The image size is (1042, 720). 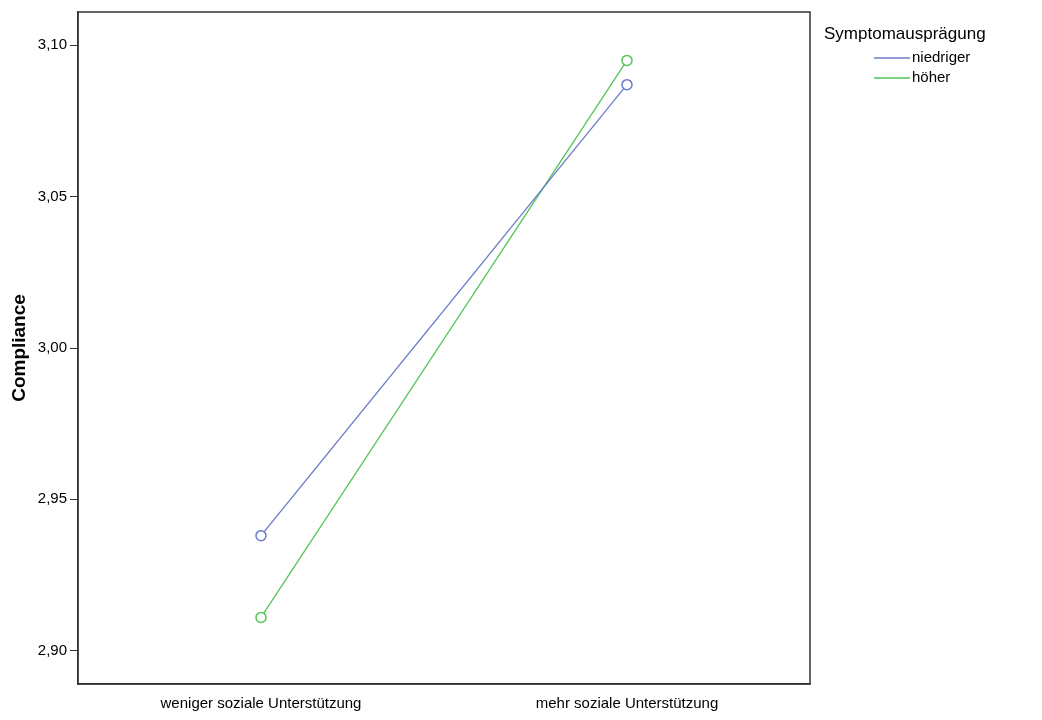 What do you see at coordinates (905, 33) in the screenshot?
I see `legend-title: Symptomausprägung` at bounding box center [905, 33].